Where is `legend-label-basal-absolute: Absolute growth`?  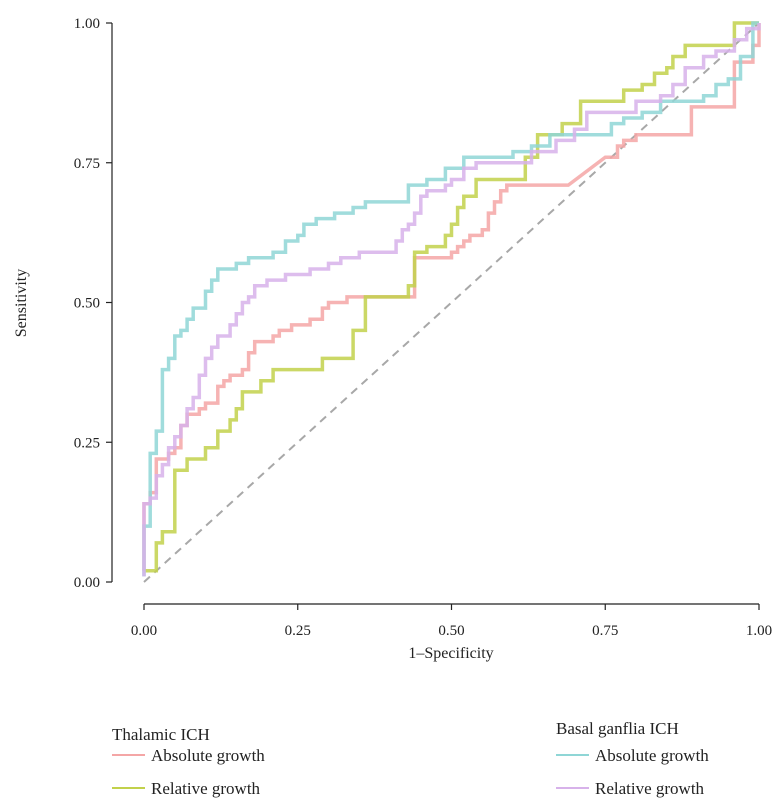 legend-label-basal-absolute: Absolute growth is located at coordinates (652, 755).